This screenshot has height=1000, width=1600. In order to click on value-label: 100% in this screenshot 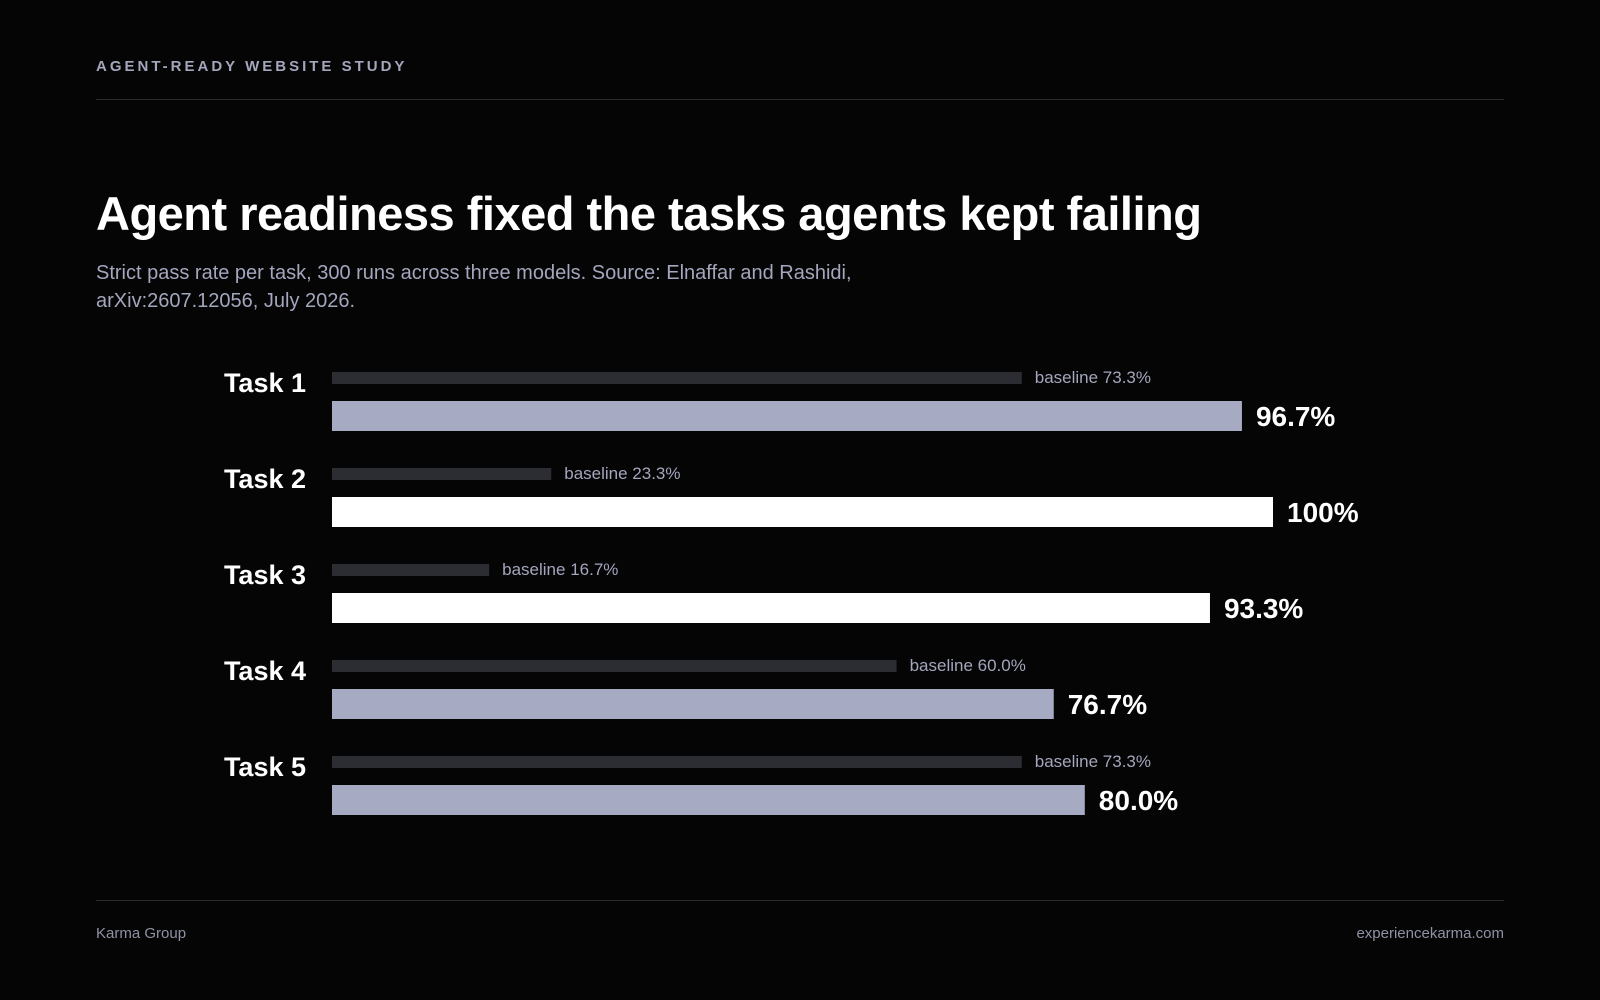, I will do `click(1323, 512)`.